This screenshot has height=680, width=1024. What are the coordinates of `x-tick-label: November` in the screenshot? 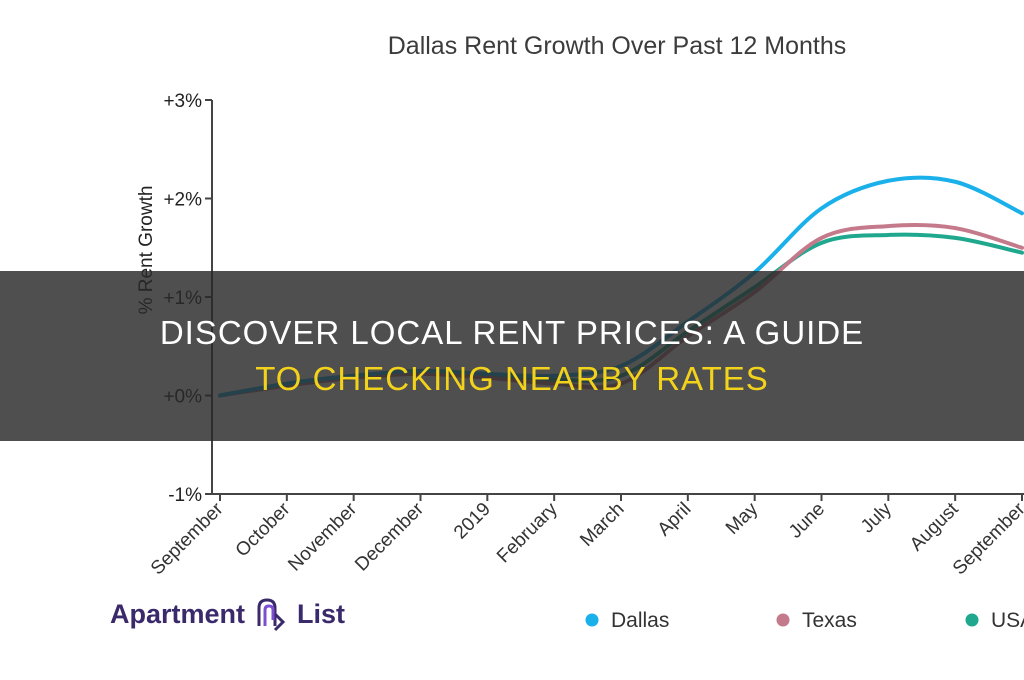 It's located at (322, 536).